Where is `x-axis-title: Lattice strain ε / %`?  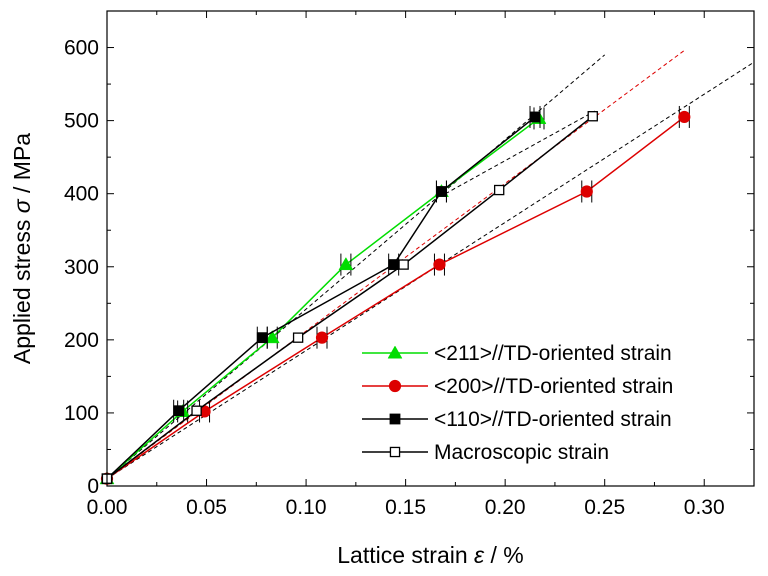
x-axis-title: Lattice strain ε / % is located at coordinates (430, 555).